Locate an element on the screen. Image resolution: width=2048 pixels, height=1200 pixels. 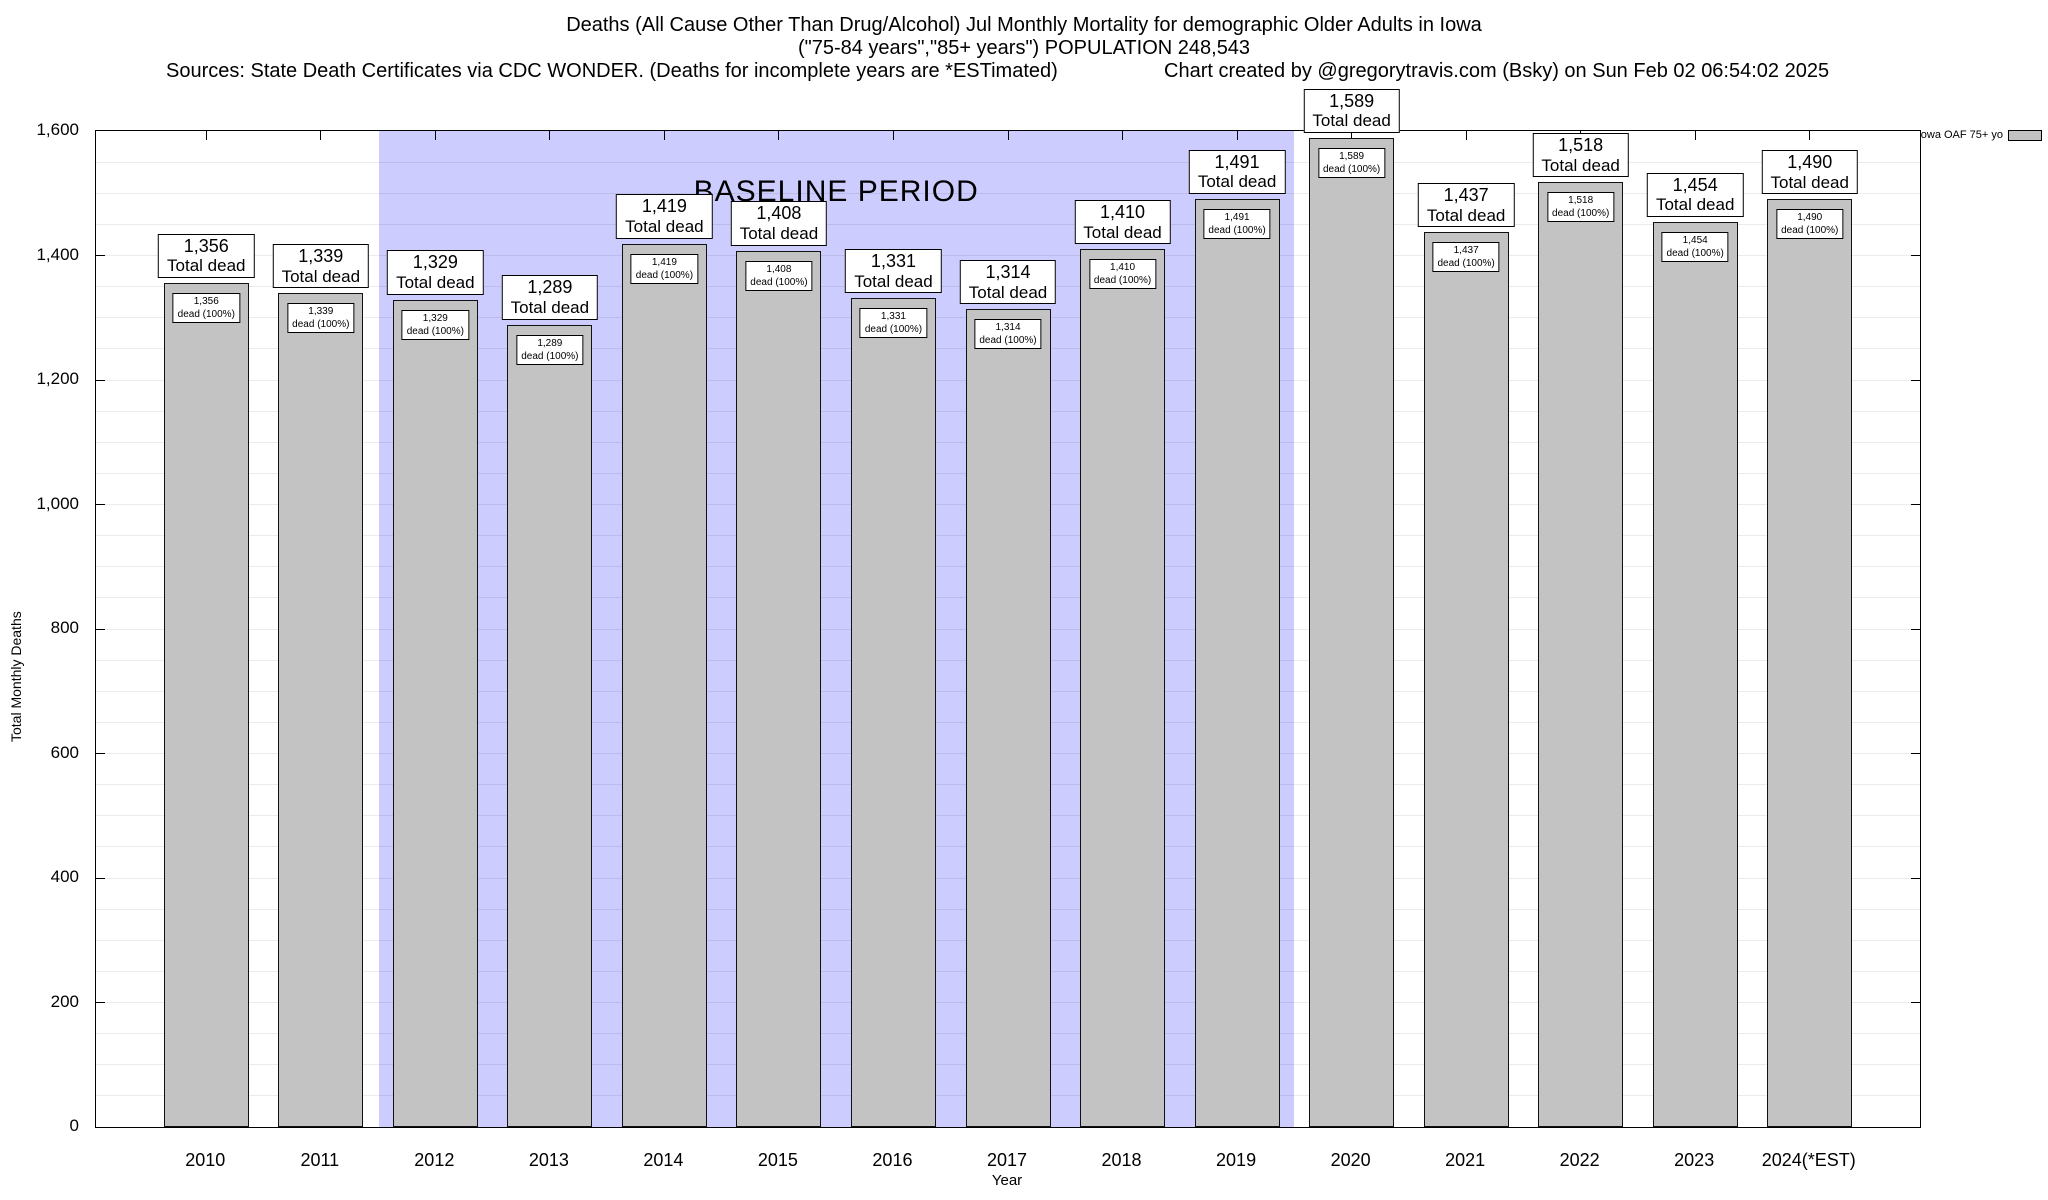
x-tick-label: 2022 is located at coordinates (1579, 1160).